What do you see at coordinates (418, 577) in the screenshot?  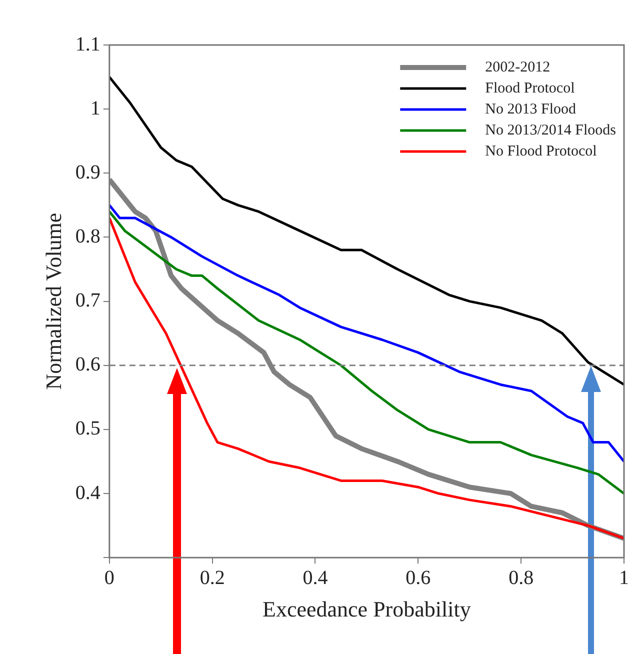 I see `x-tick-label: 0.6` at bounding box center [418, 577].